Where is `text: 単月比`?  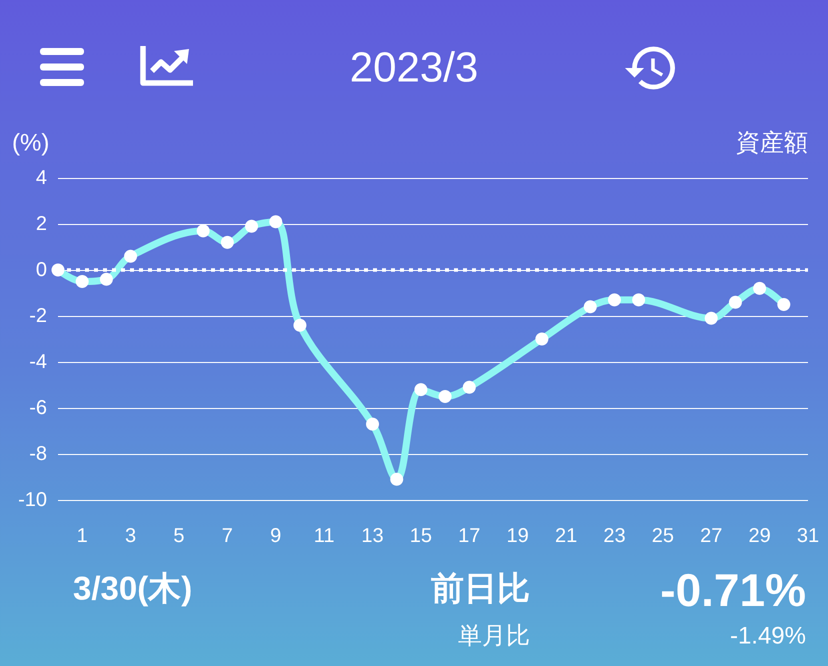
text: 単月比 is located at coordinates (494, 636).